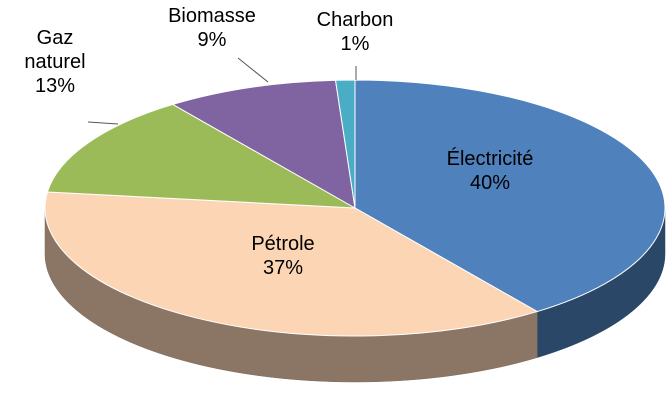  I want to click on slice-value-label: 9%, so click(212, 40).